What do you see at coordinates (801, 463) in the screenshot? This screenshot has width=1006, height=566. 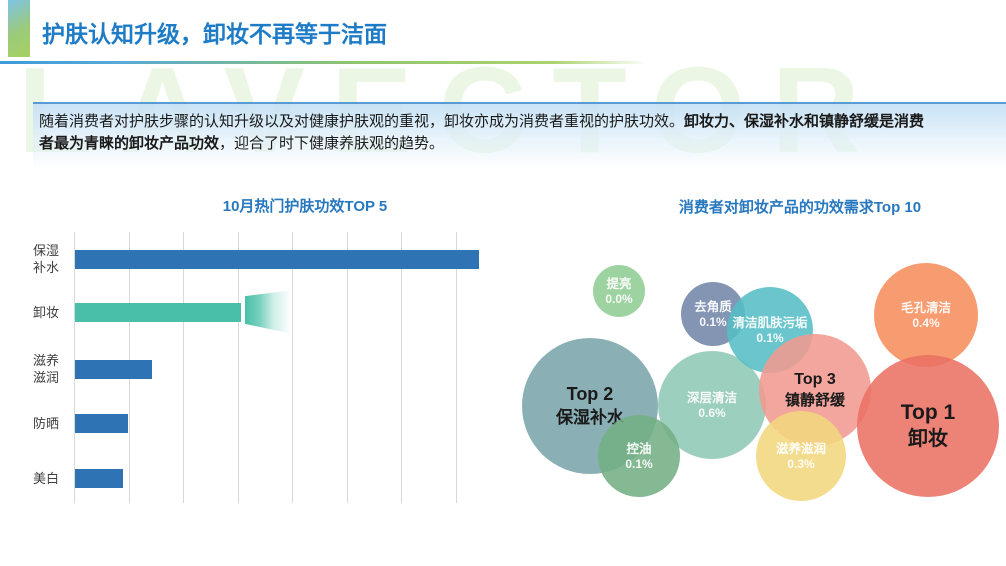 I see `bubble-value: 0.3%` at bounding box center [801, 463].